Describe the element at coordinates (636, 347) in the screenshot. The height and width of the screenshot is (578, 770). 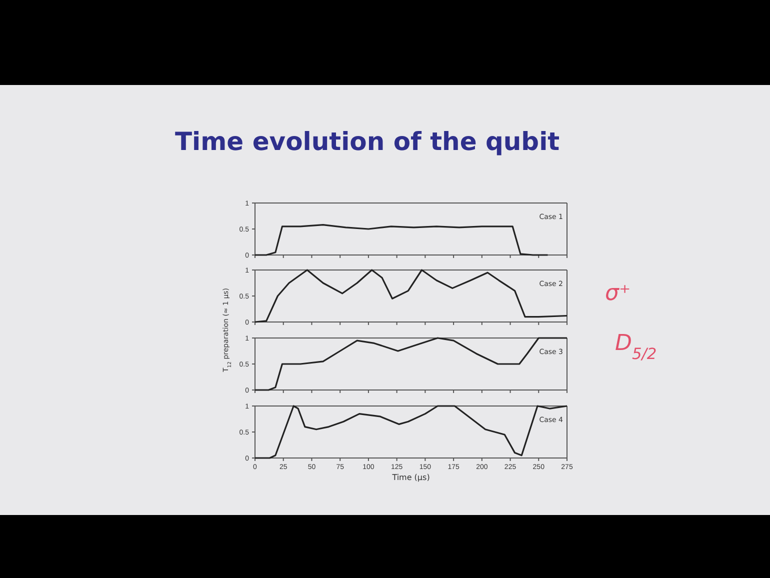
I see `text: D$_{5/2}$` at that location.